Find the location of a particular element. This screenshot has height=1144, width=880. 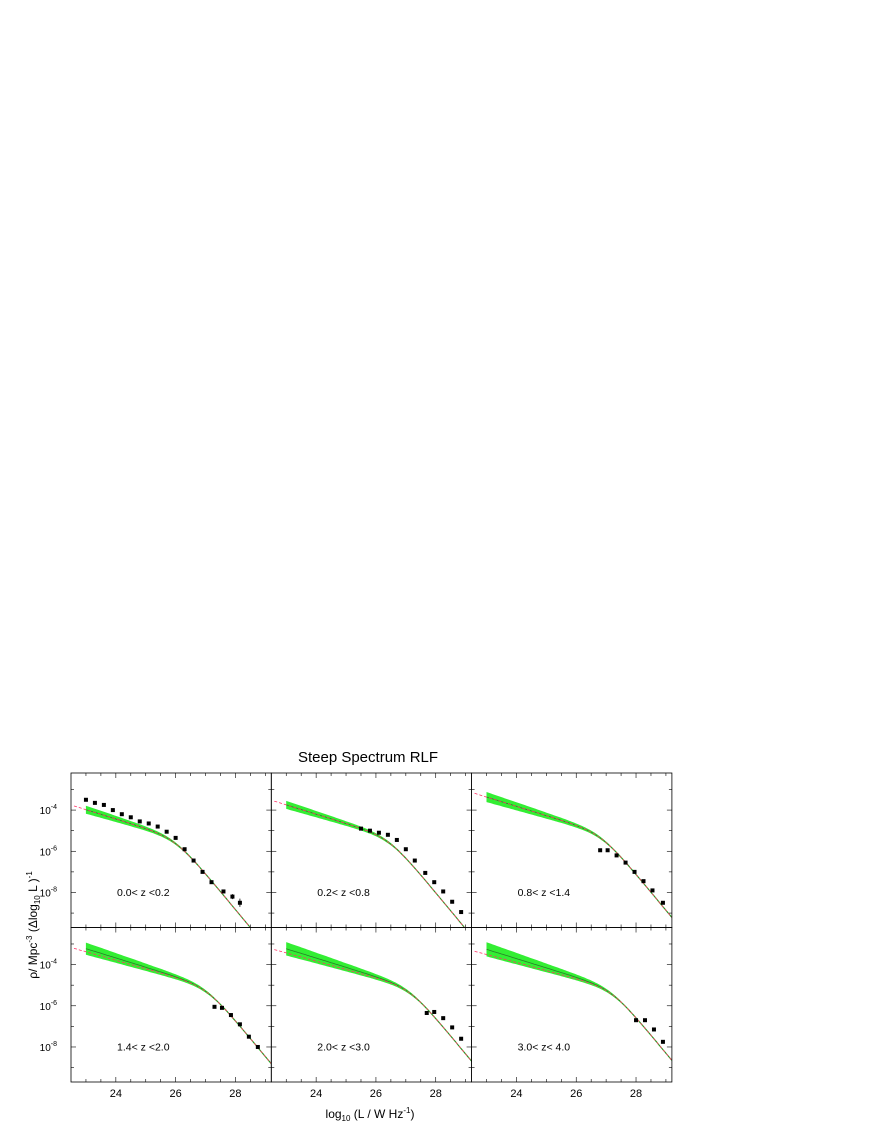

panel-3: 0.8< z <1.4 is located at coordinates (572, 850).